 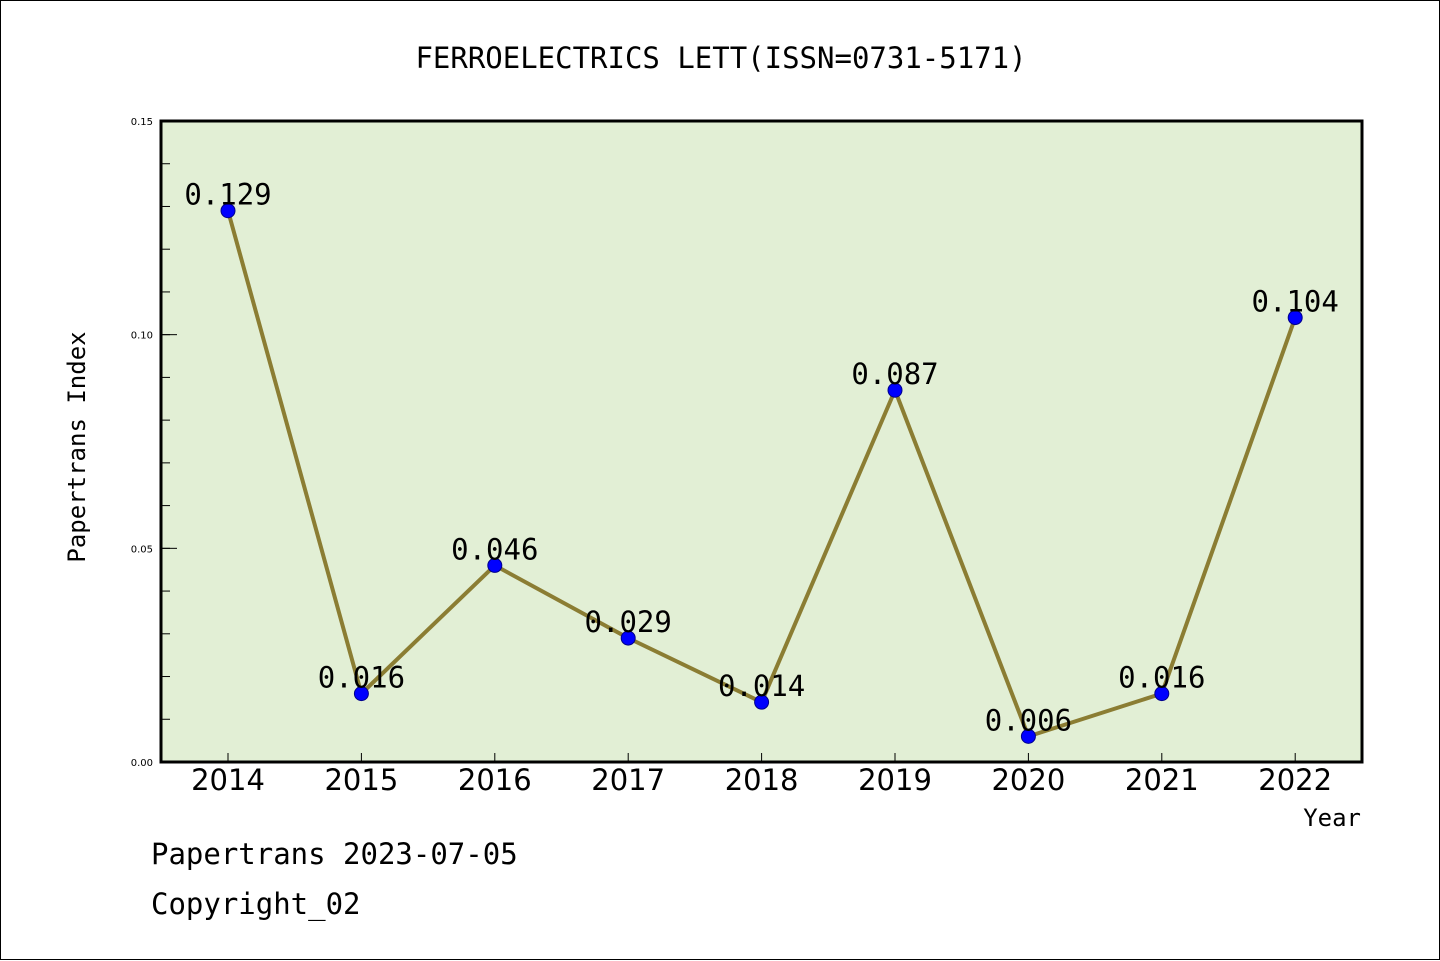 What do you see at coordinates (142, 763) in the screenshot?
I see `y-tick-label: 0.00` at bounding box center [142, 763].